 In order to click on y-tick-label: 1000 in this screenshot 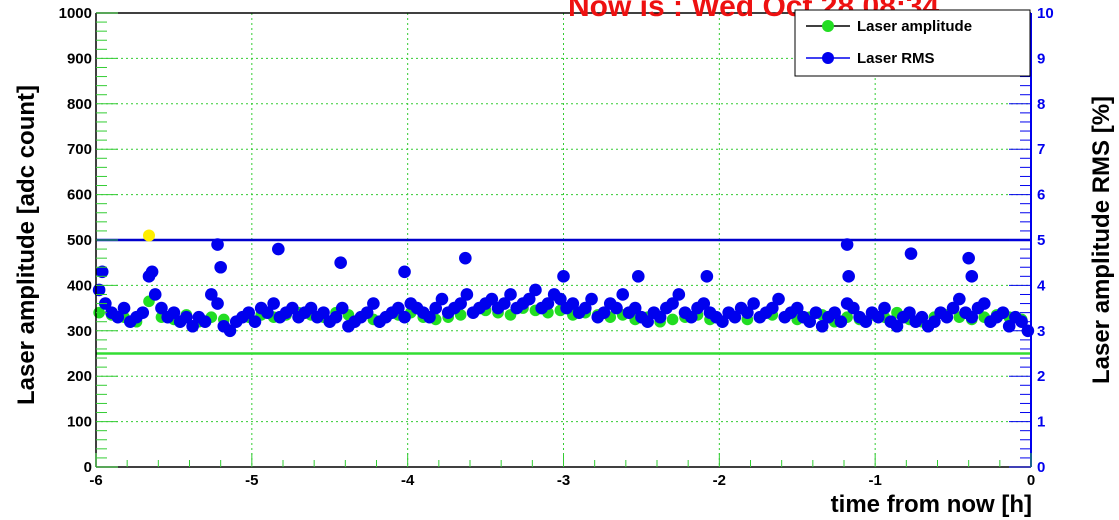, I will do `click(75, 13)`.